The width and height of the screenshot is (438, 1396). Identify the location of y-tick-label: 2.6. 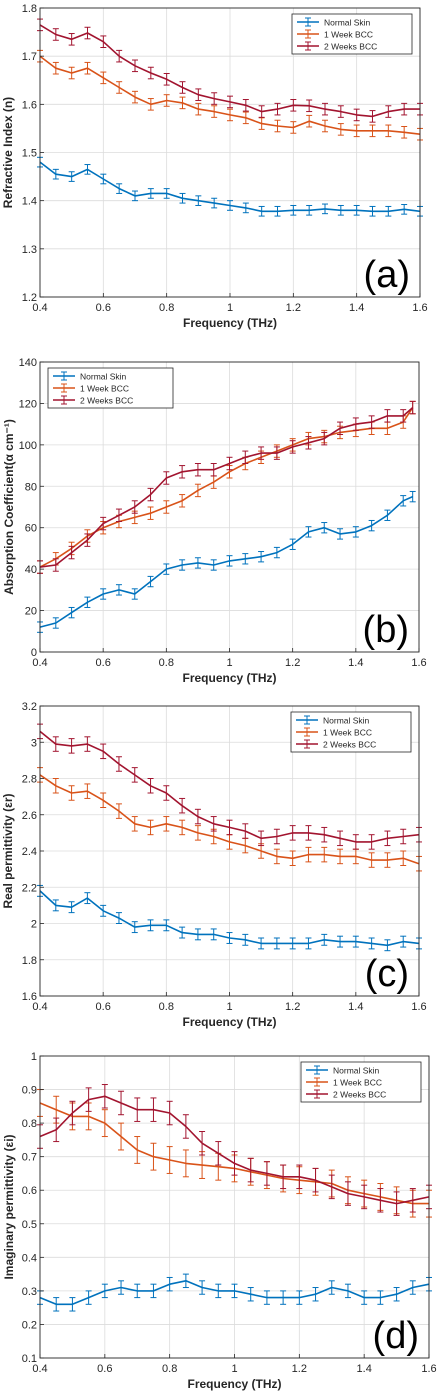
(29, 816).